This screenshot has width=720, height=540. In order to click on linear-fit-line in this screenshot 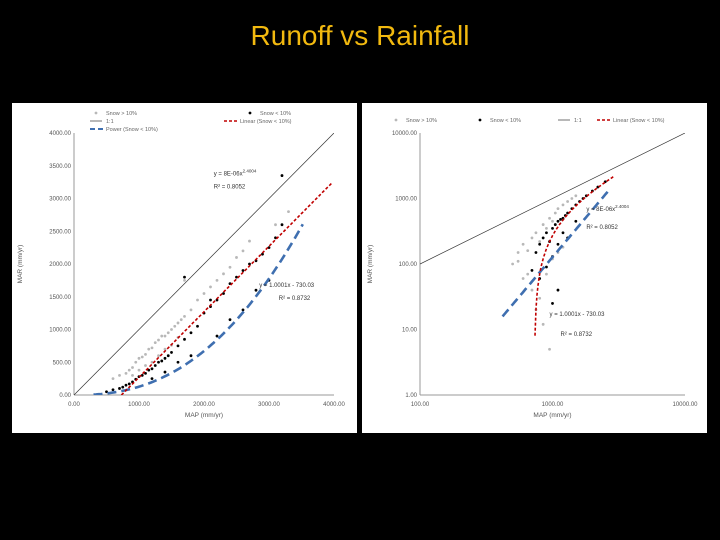, I will do `click(574, 255)`.